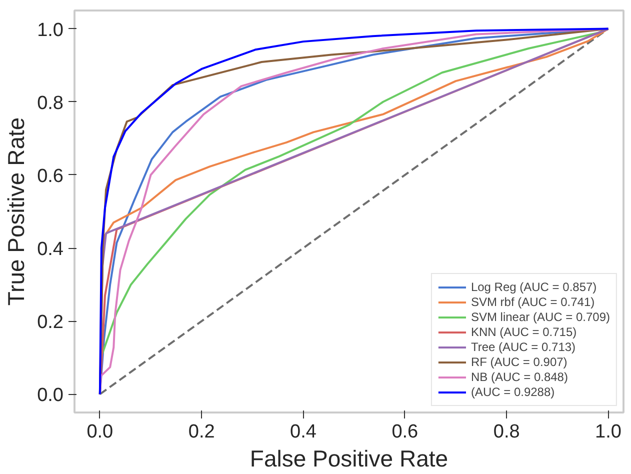  What do you see at coordinates (303, 432) in the screenshot?
I see `x-tick-label: 0.4` at bounding box center [303, 432].